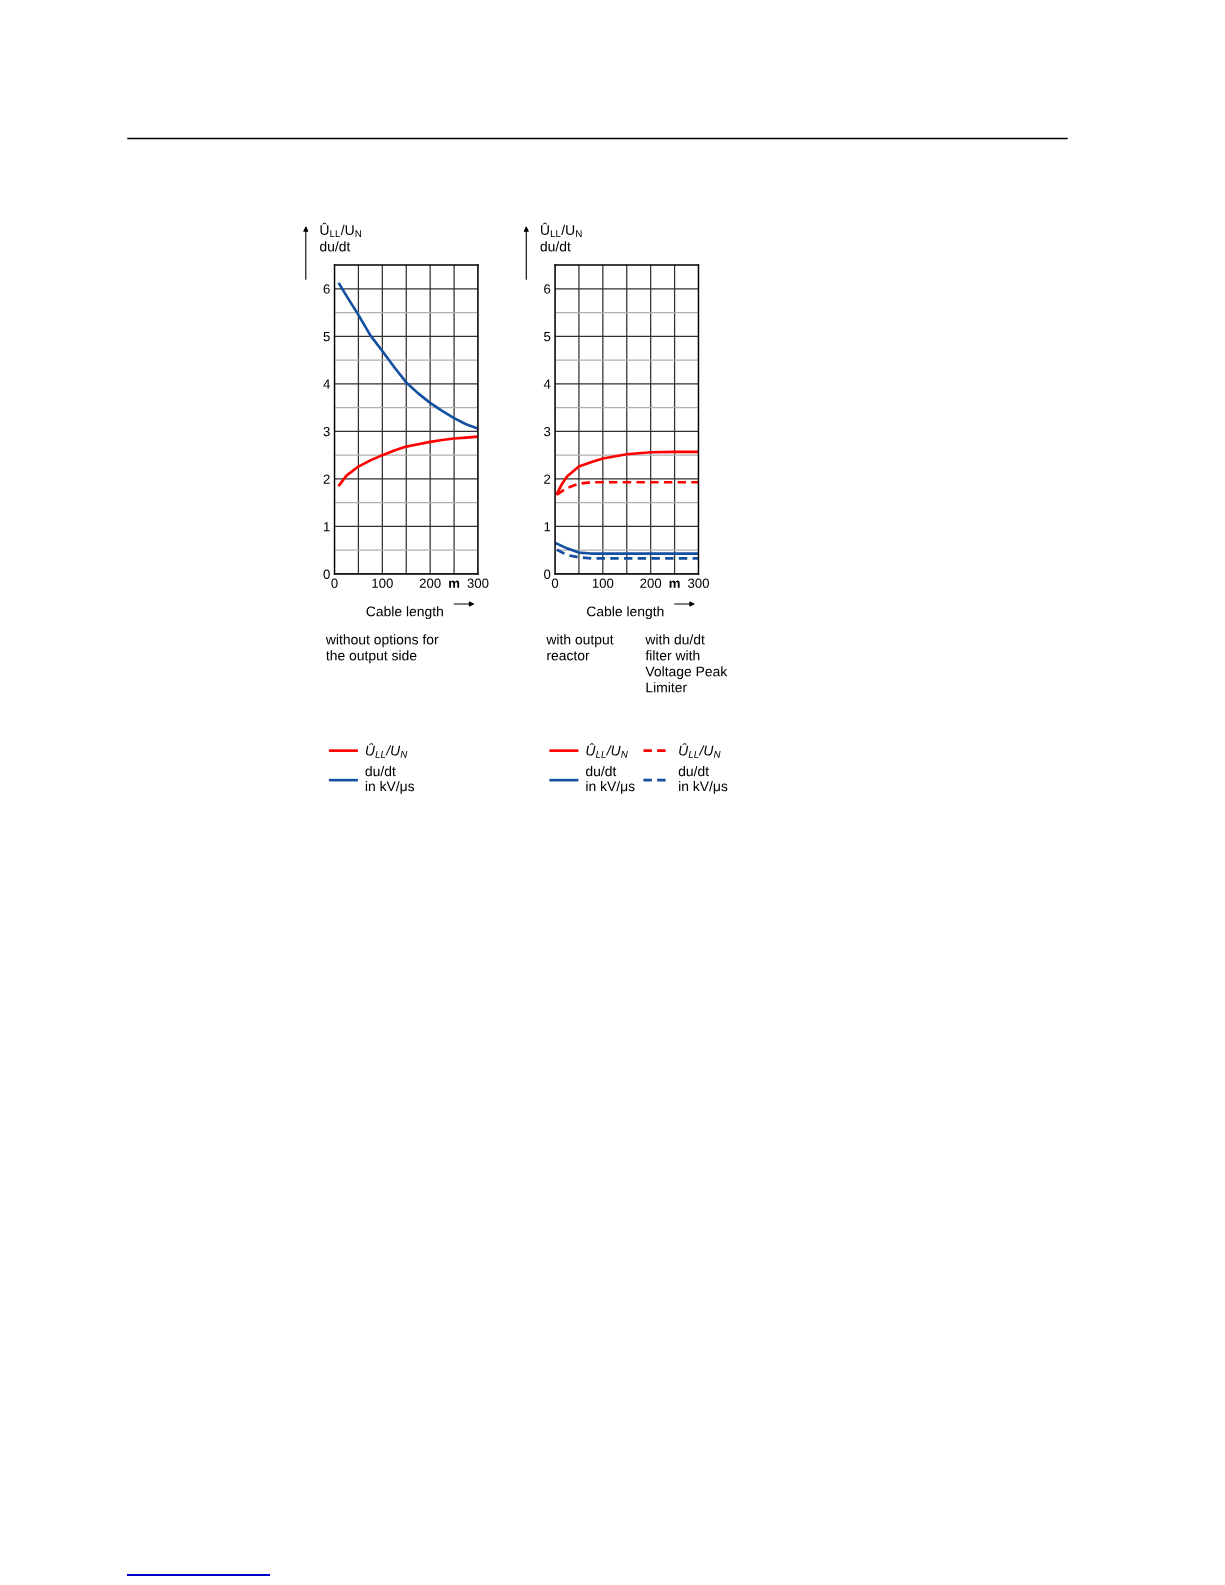 This screenshot has width=1225, height=1585. Describe the element at coordinates (580, 647) in the screenshot. I see `text: with output reactor` at that location.